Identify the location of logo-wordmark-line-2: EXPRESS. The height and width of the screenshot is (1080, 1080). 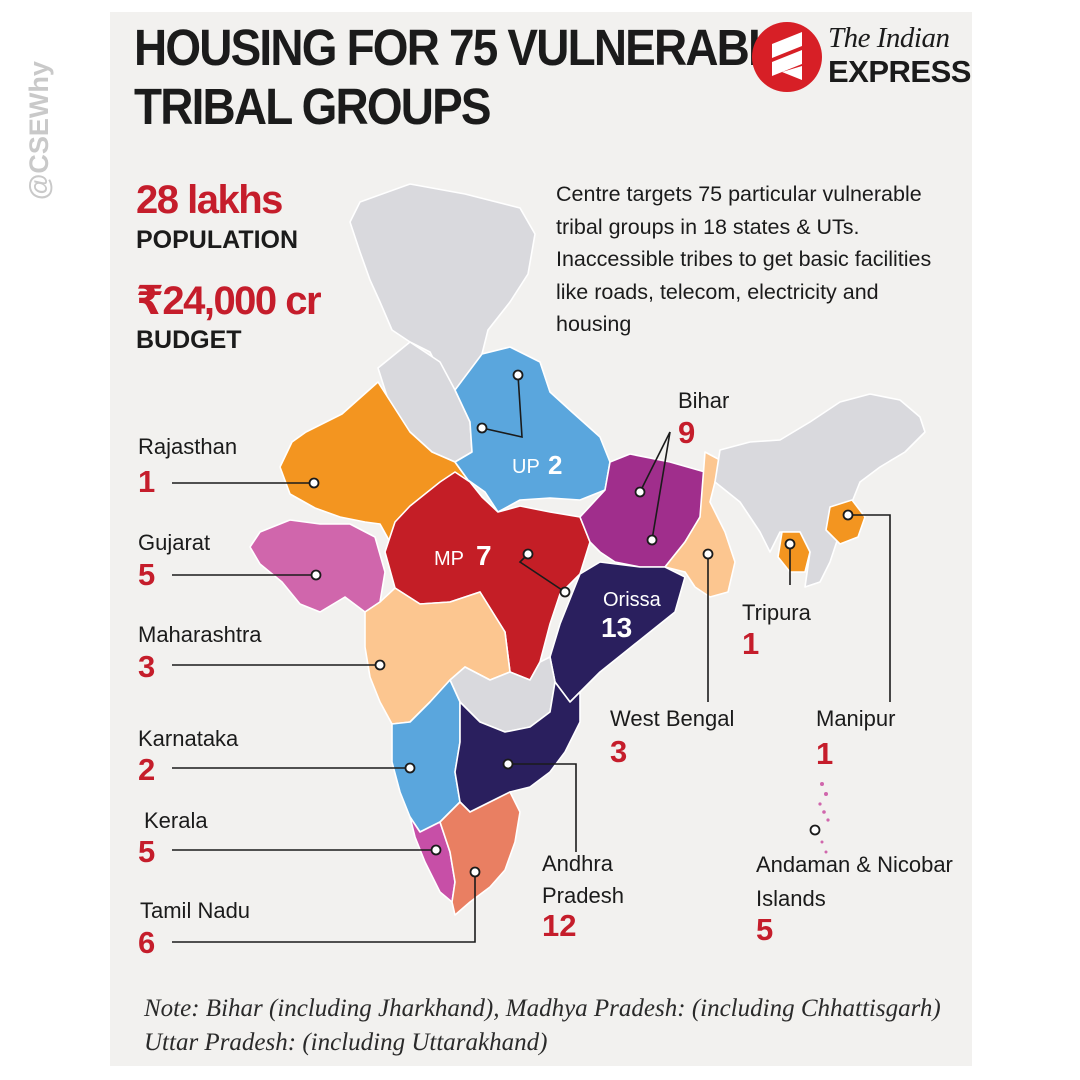
(899, 71).